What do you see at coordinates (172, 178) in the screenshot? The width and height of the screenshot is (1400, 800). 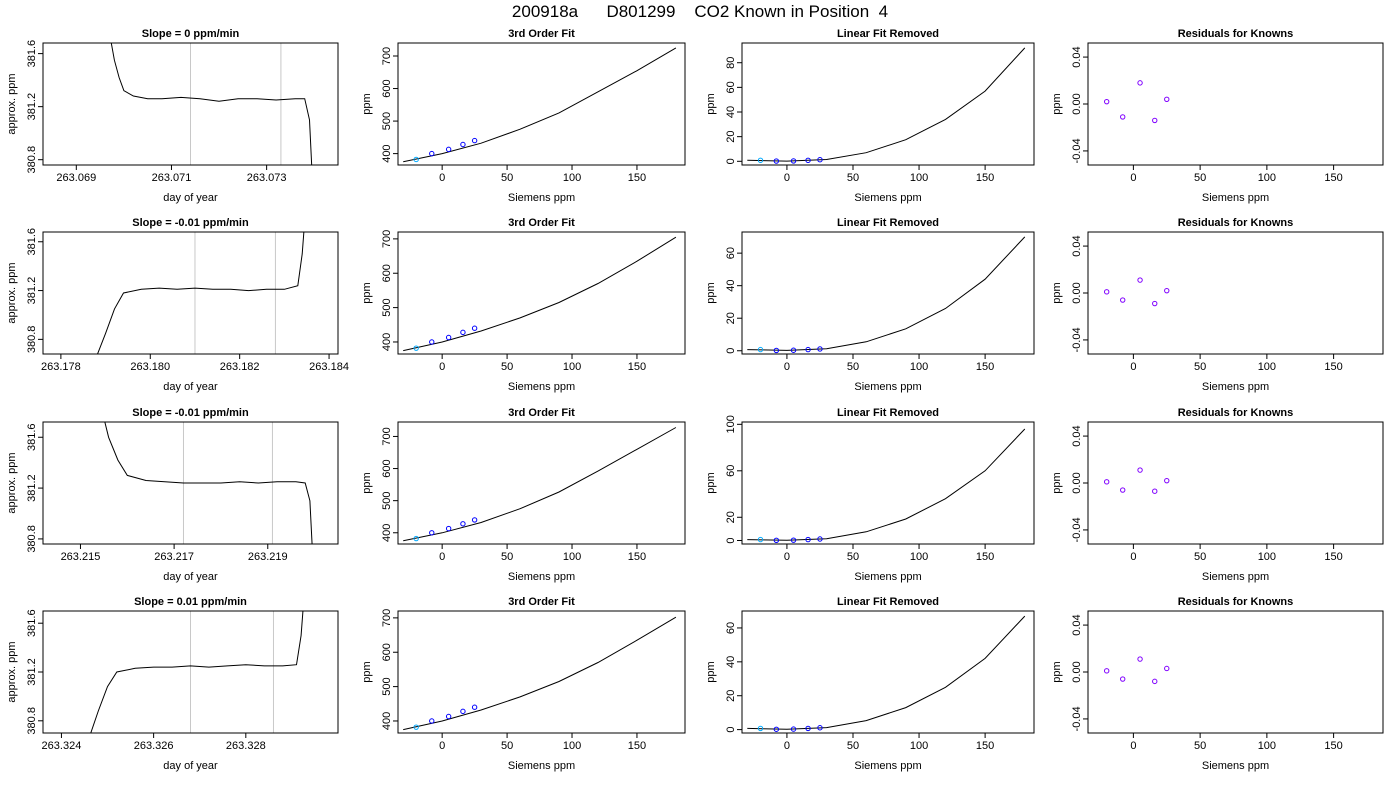 I see `x-tick-label: 263.071` at bounding box center [172, 178].